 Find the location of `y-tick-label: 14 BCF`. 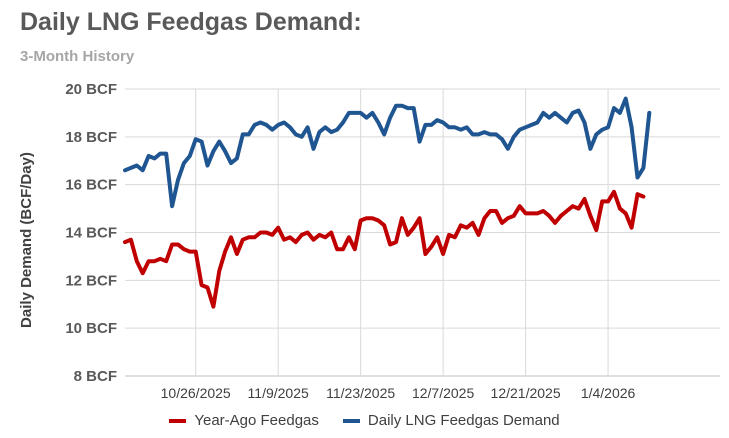

y-tick-label: 14 BCF is located at coordinates (91, 233).